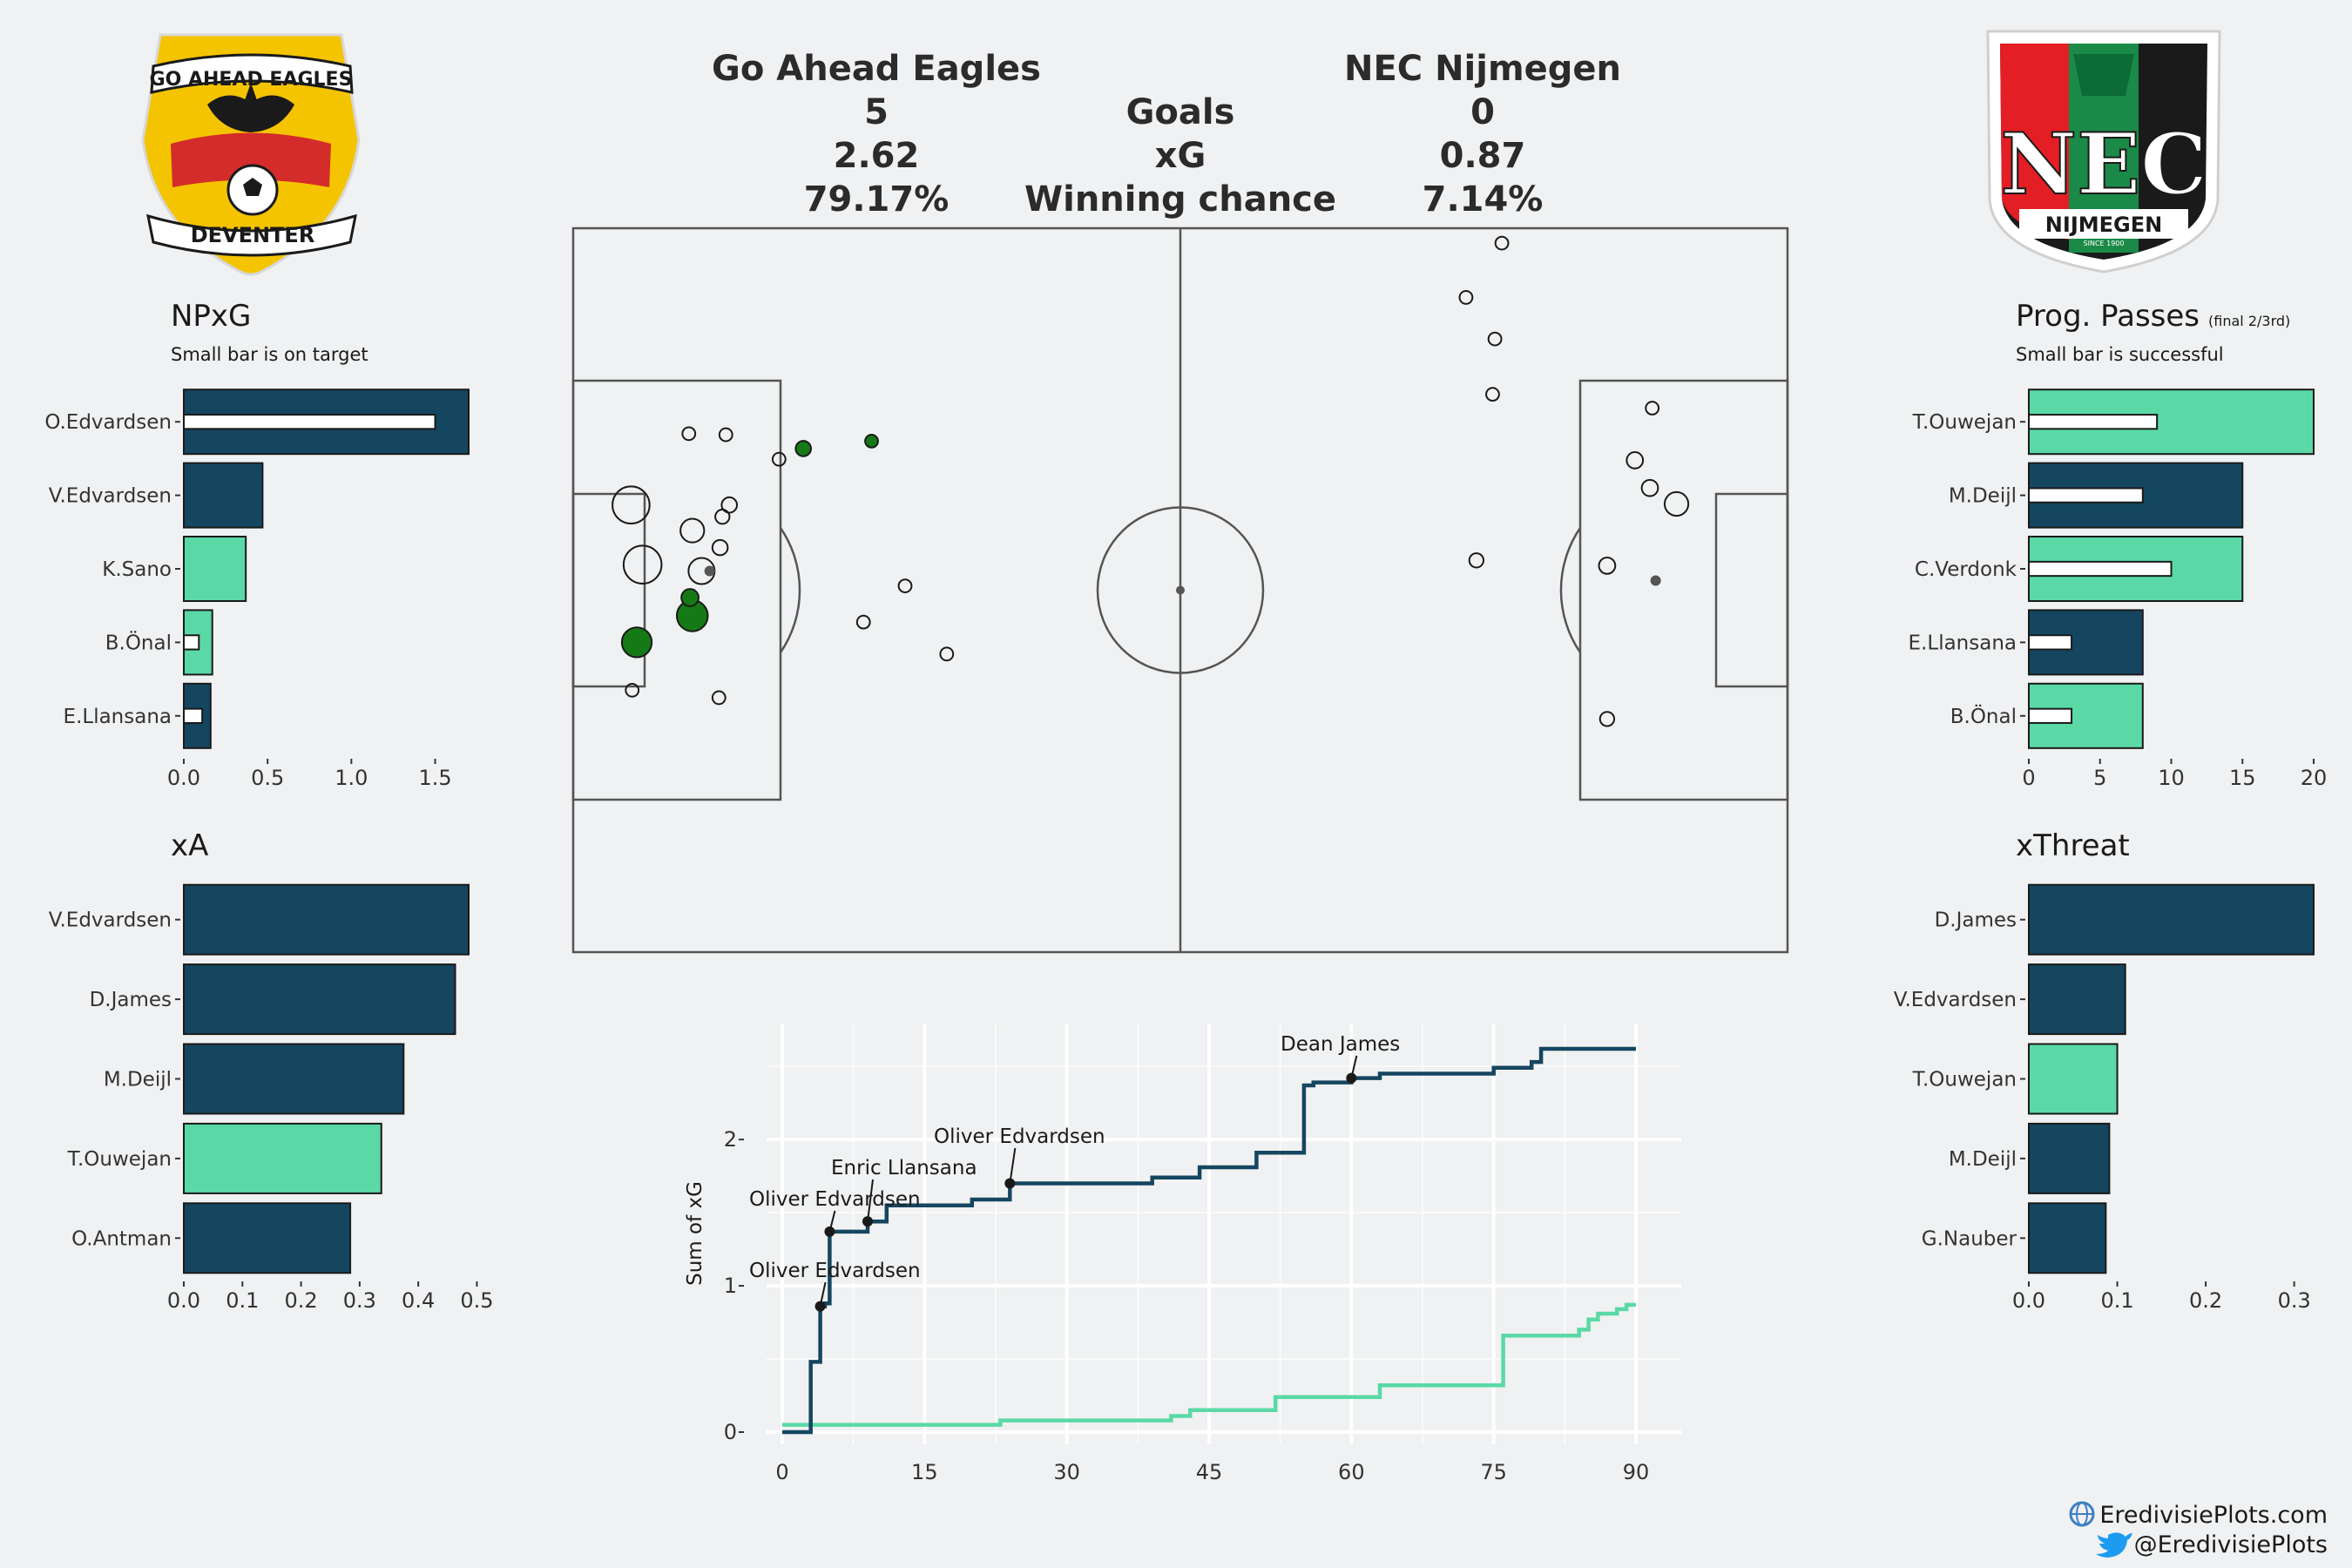  Describe the element at coordinates (1976, 920) in the screenshot. I see `xthreat-category-label: D.James` at that location.